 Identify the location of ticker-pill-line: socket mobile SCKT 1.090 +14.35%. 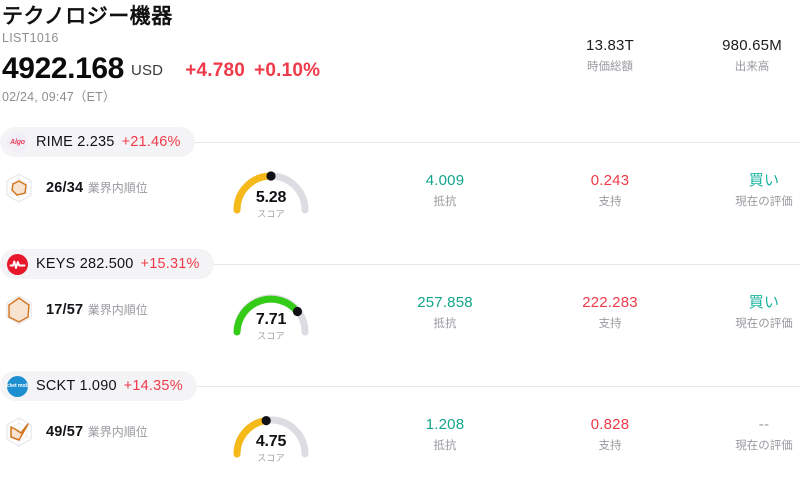
(400, 386).